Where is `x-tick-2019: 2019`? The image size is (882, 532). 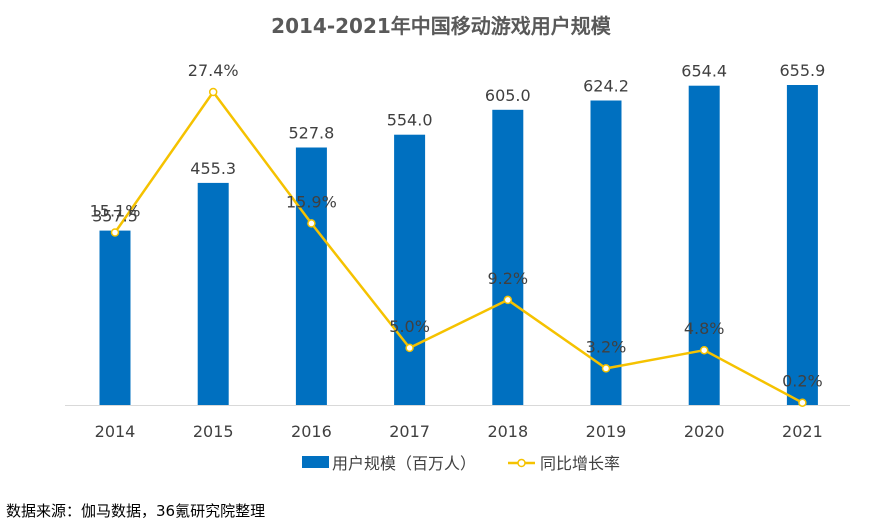 x-tick-2019: 2019 is located at coordinates (606, 431).